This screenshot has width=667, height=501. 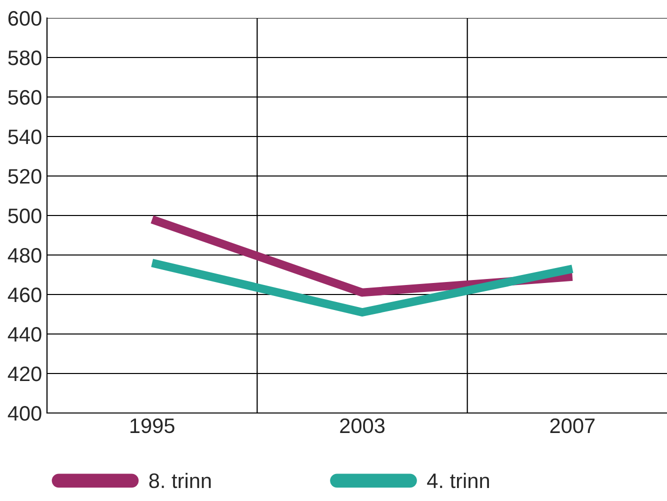 I want to click on x-tick-label: 1995, so click(x=152, y=426).